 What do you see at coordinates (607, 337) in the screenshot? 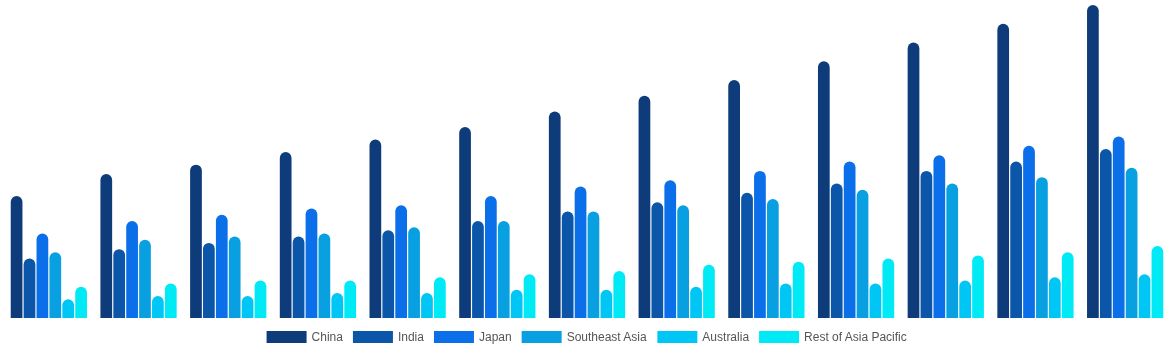
I see `legend-label: Southeast Asia` at bounding box center [607, 337].